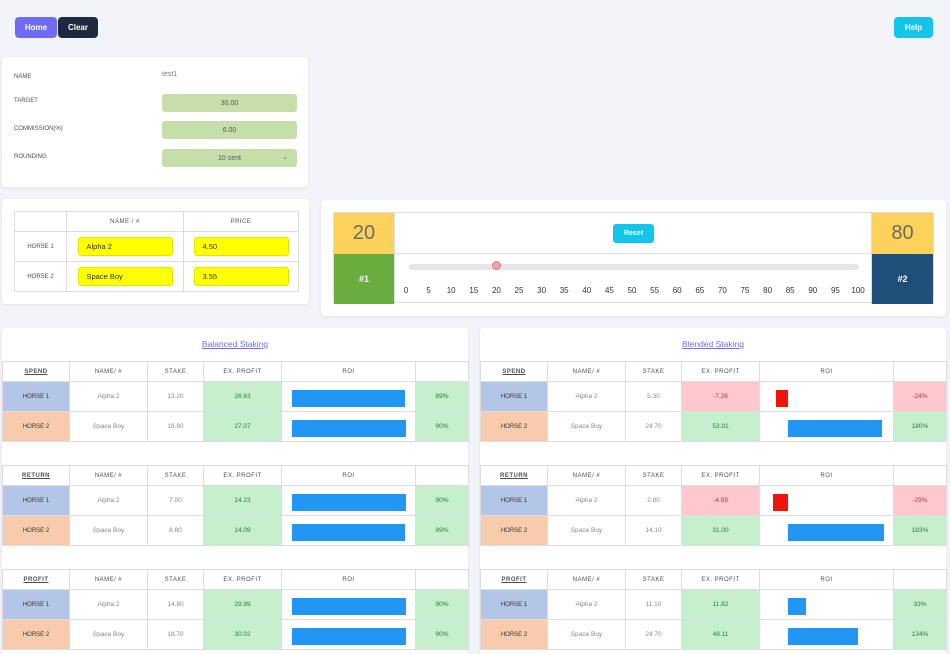 The width and height of the screenshot is (950, 654). I want to click on stake-value: 18.70, so click(175, 634).